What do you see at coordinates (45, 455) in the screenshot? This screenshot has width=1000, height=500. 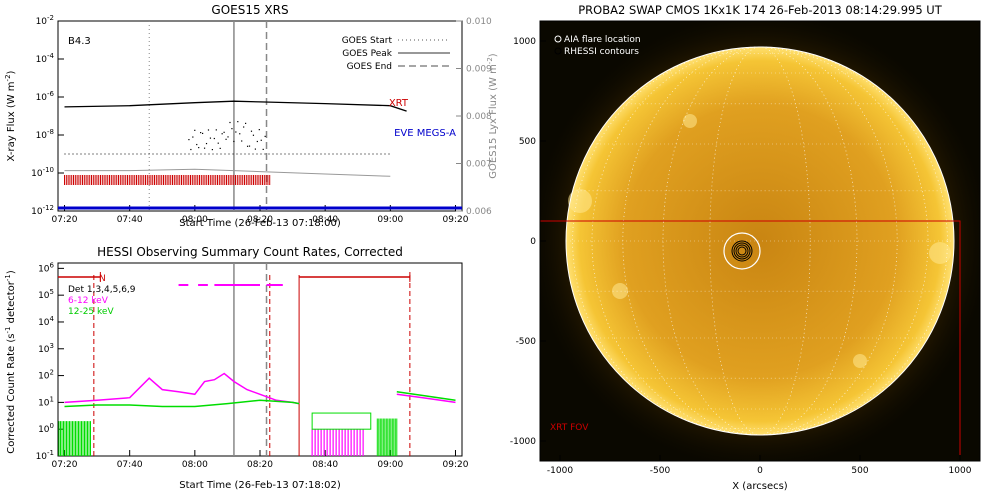 I see `hessi-y-tick-label: 10⁻¹` at bounding box center [45, 455].